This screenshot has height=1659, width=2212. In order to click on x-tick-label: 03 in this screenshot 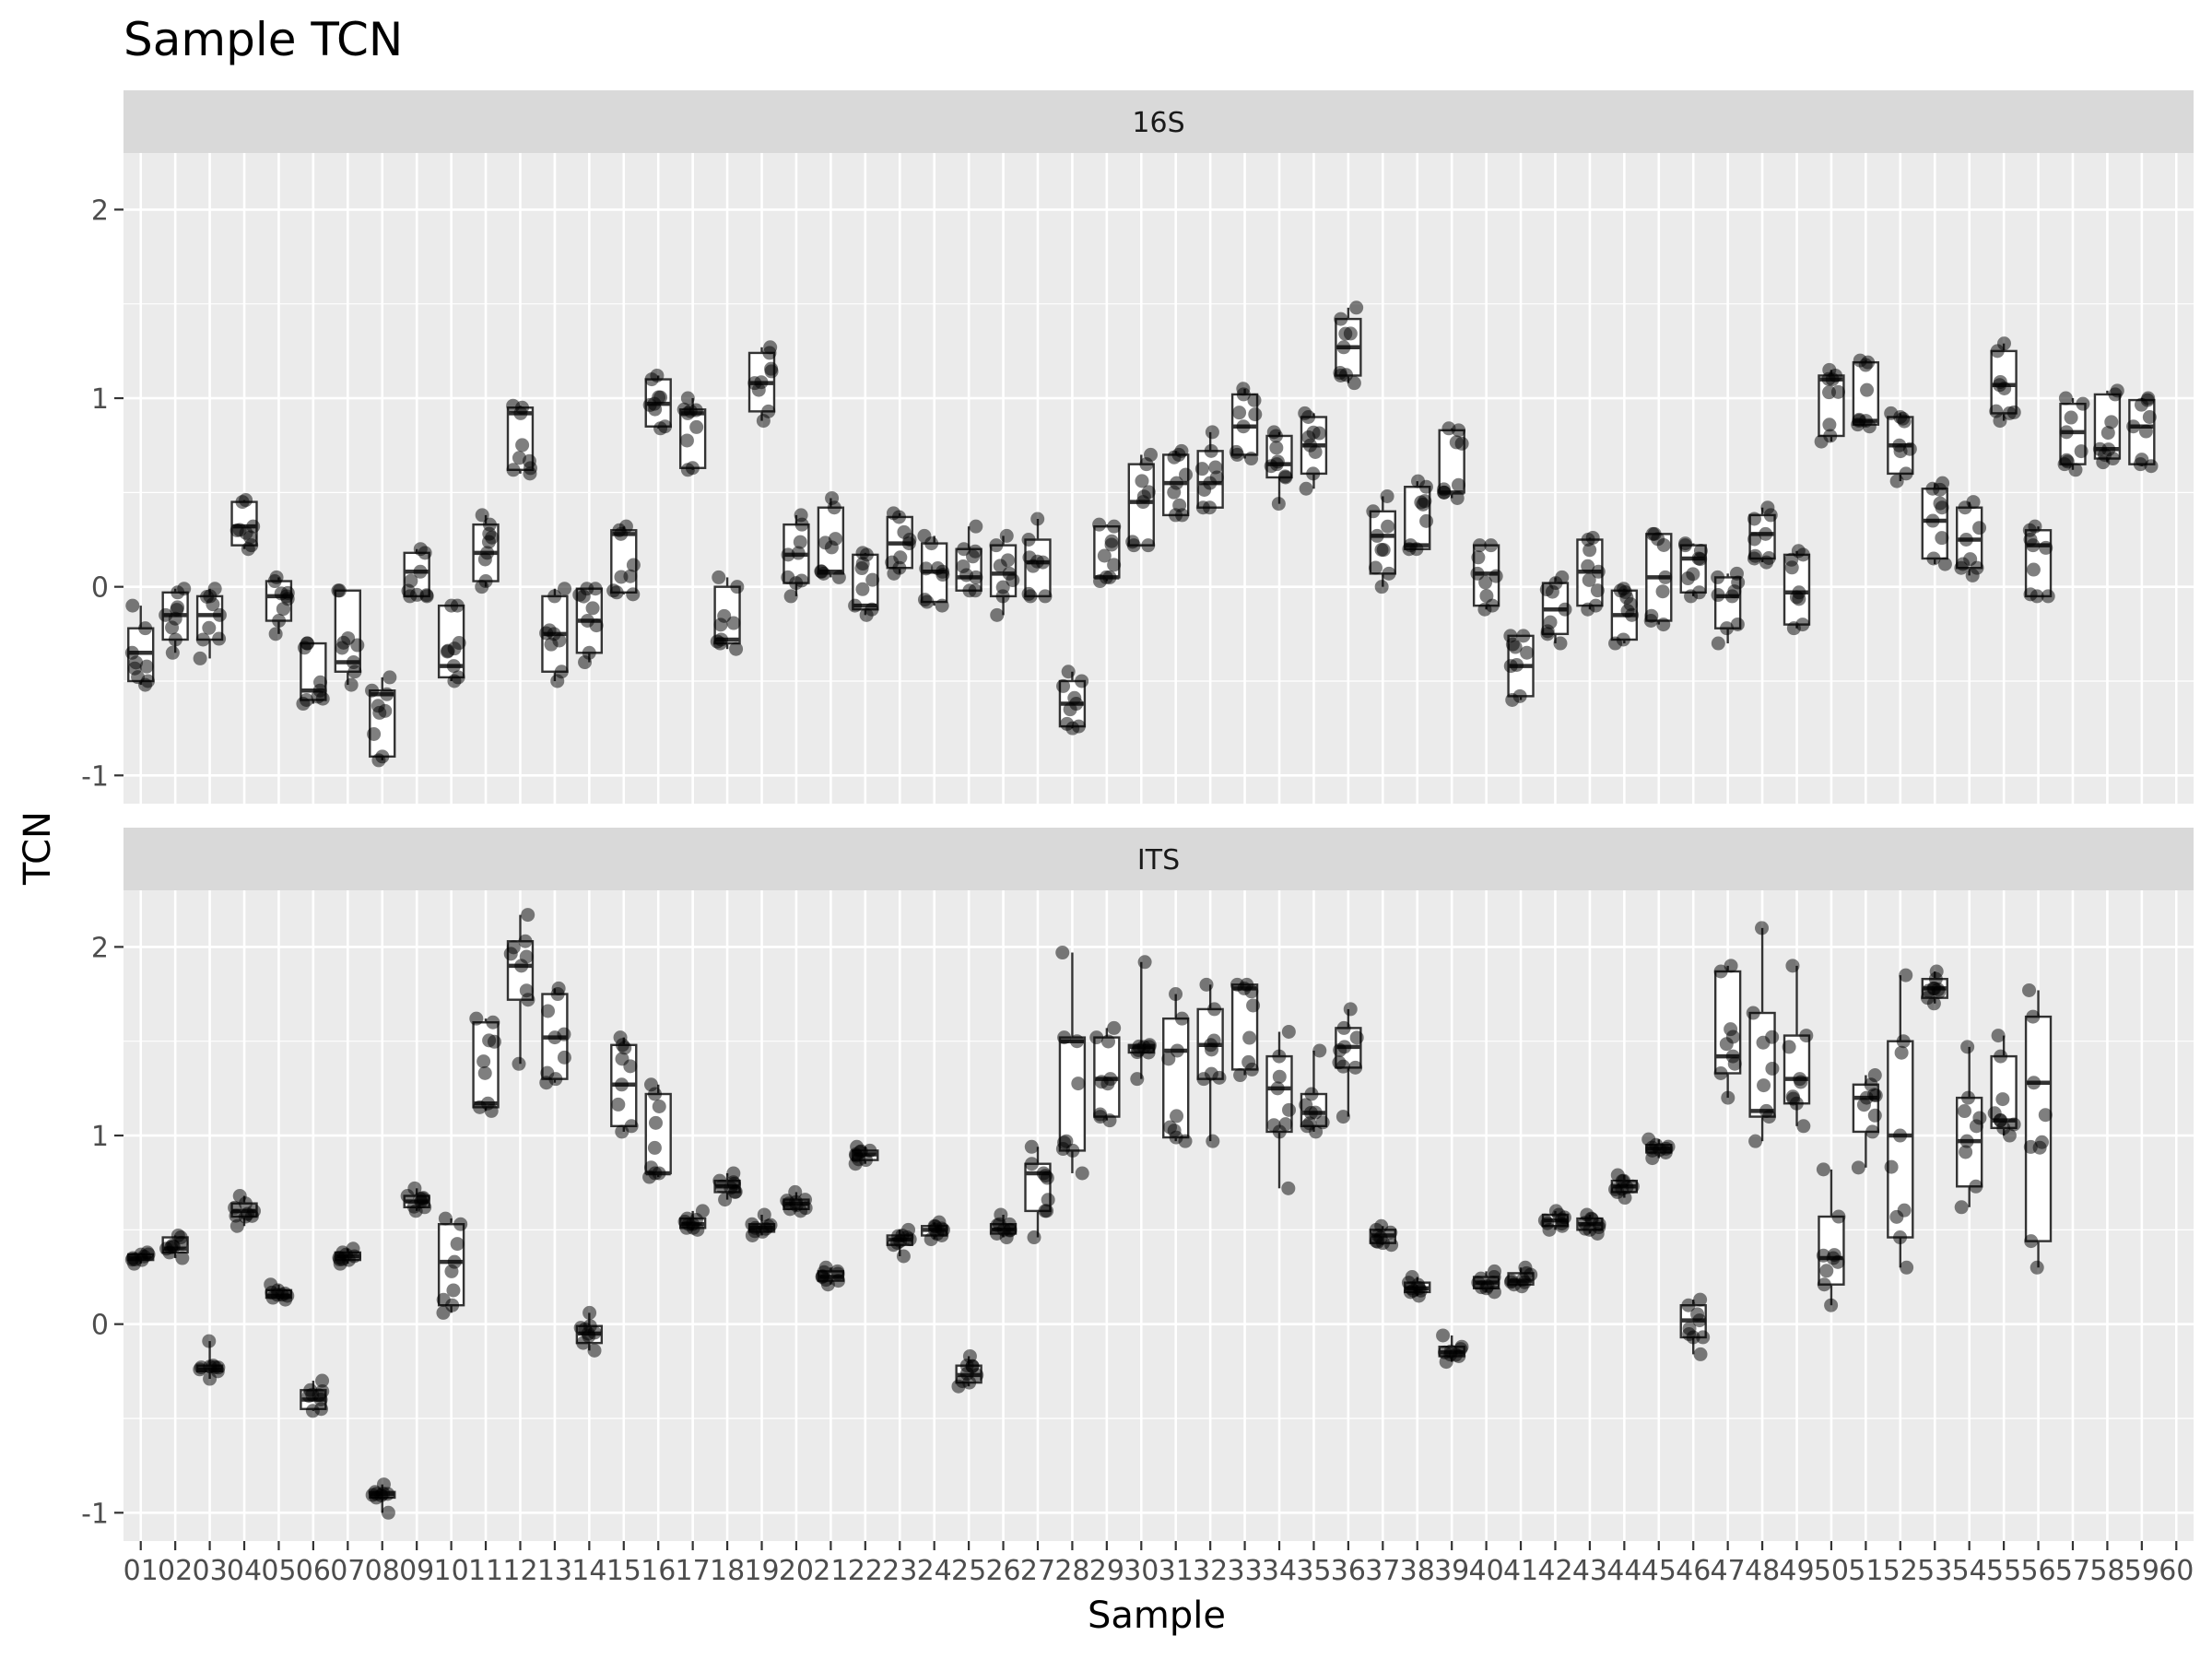, I will do `click(209, 1571)`.